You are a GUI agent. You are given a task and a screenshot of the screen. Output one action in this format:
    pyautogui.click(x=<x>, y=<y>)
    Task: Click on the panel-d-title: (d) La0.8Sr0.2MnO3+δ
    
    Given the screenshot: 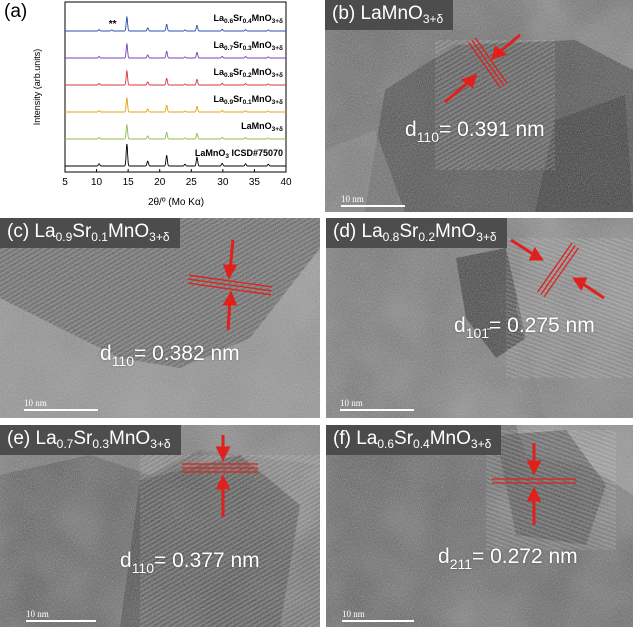 What is the action you would take?
    pyautogui.click(x=416, y=233)
    